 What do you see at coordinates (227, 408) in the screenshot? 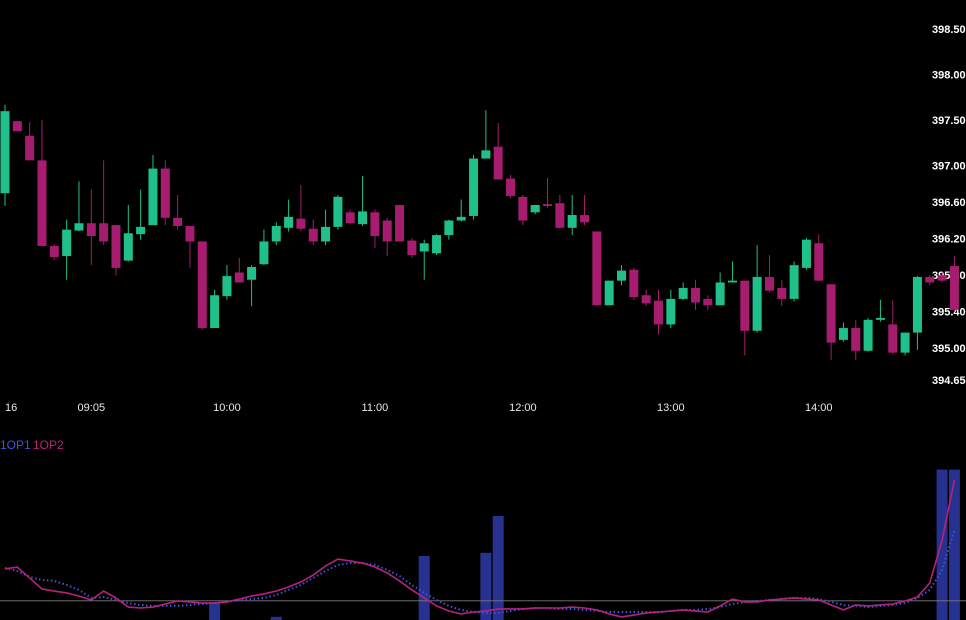
I see `x-tick-label: 10:00` at bounding box center [227, 408].